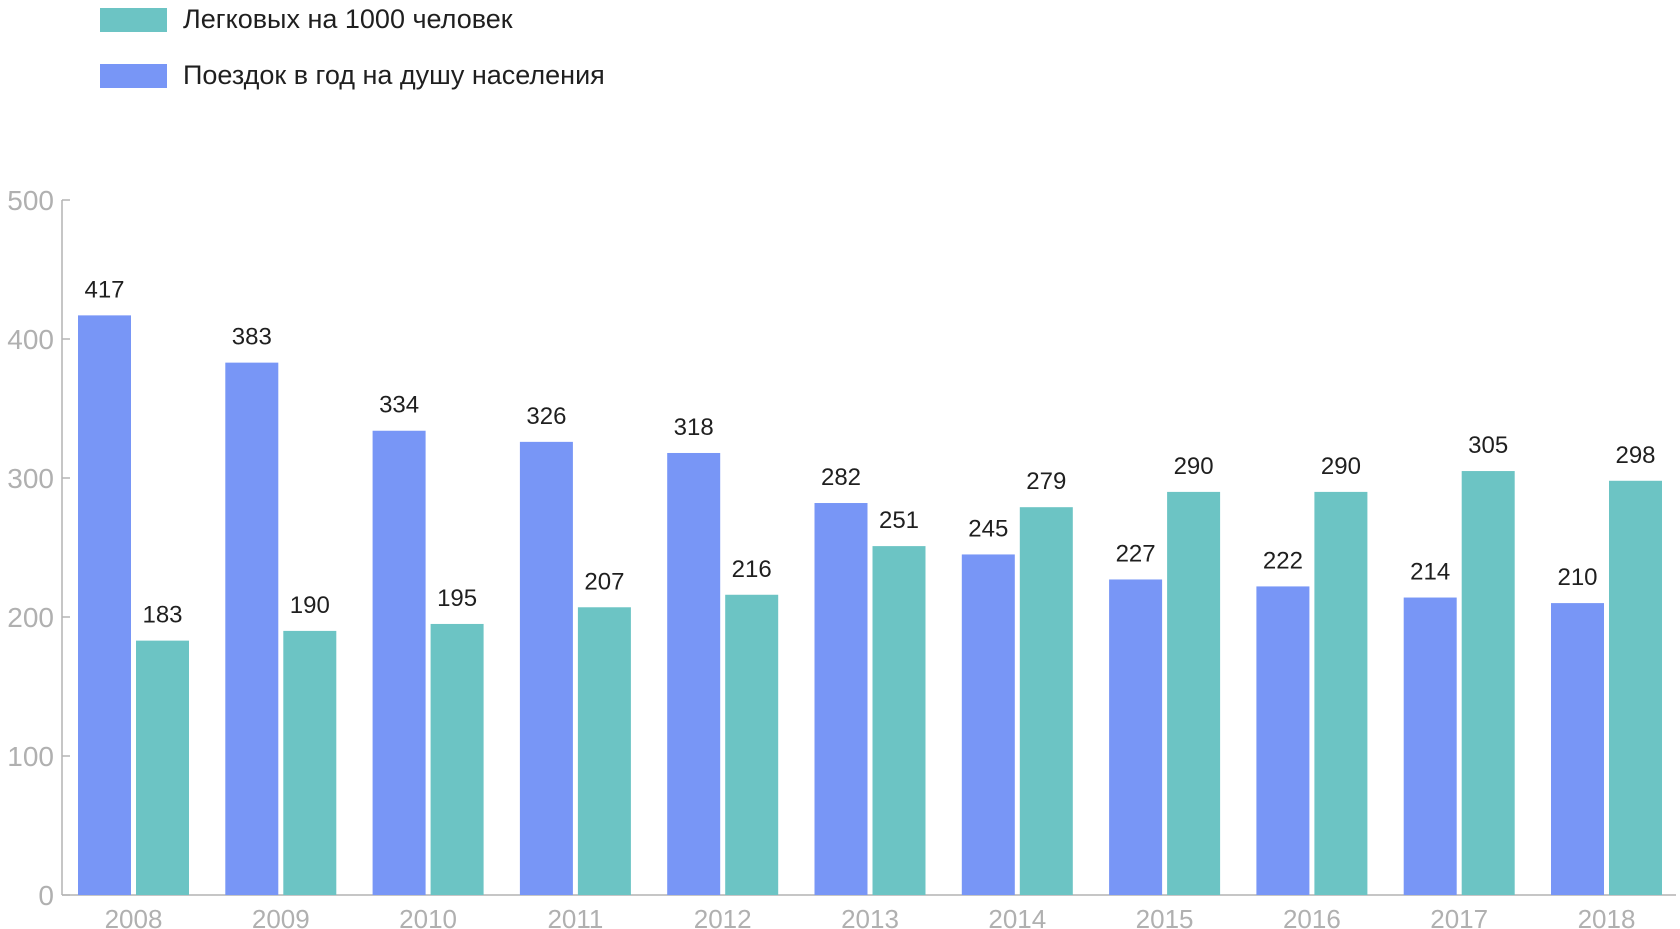 The image size is (1680, 929). What do you see at coordinates (1017, 916) in the screenshot?
I see `x-tick-label: 2014` at bounding box center [1017, 916].